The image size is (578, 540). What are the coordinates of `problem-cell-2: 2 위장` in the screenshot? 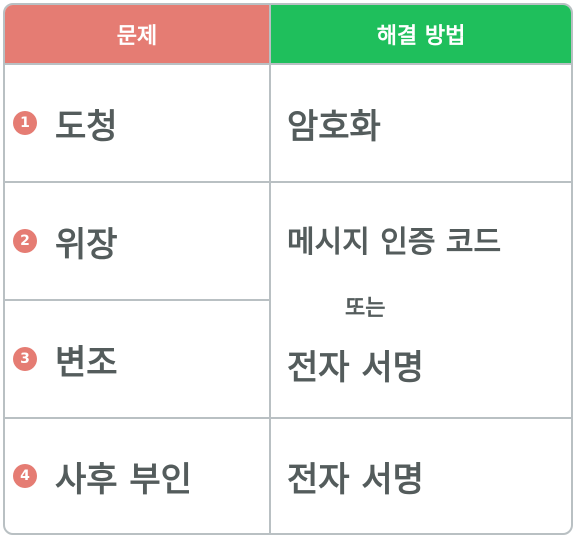 It's located at (65, 241).